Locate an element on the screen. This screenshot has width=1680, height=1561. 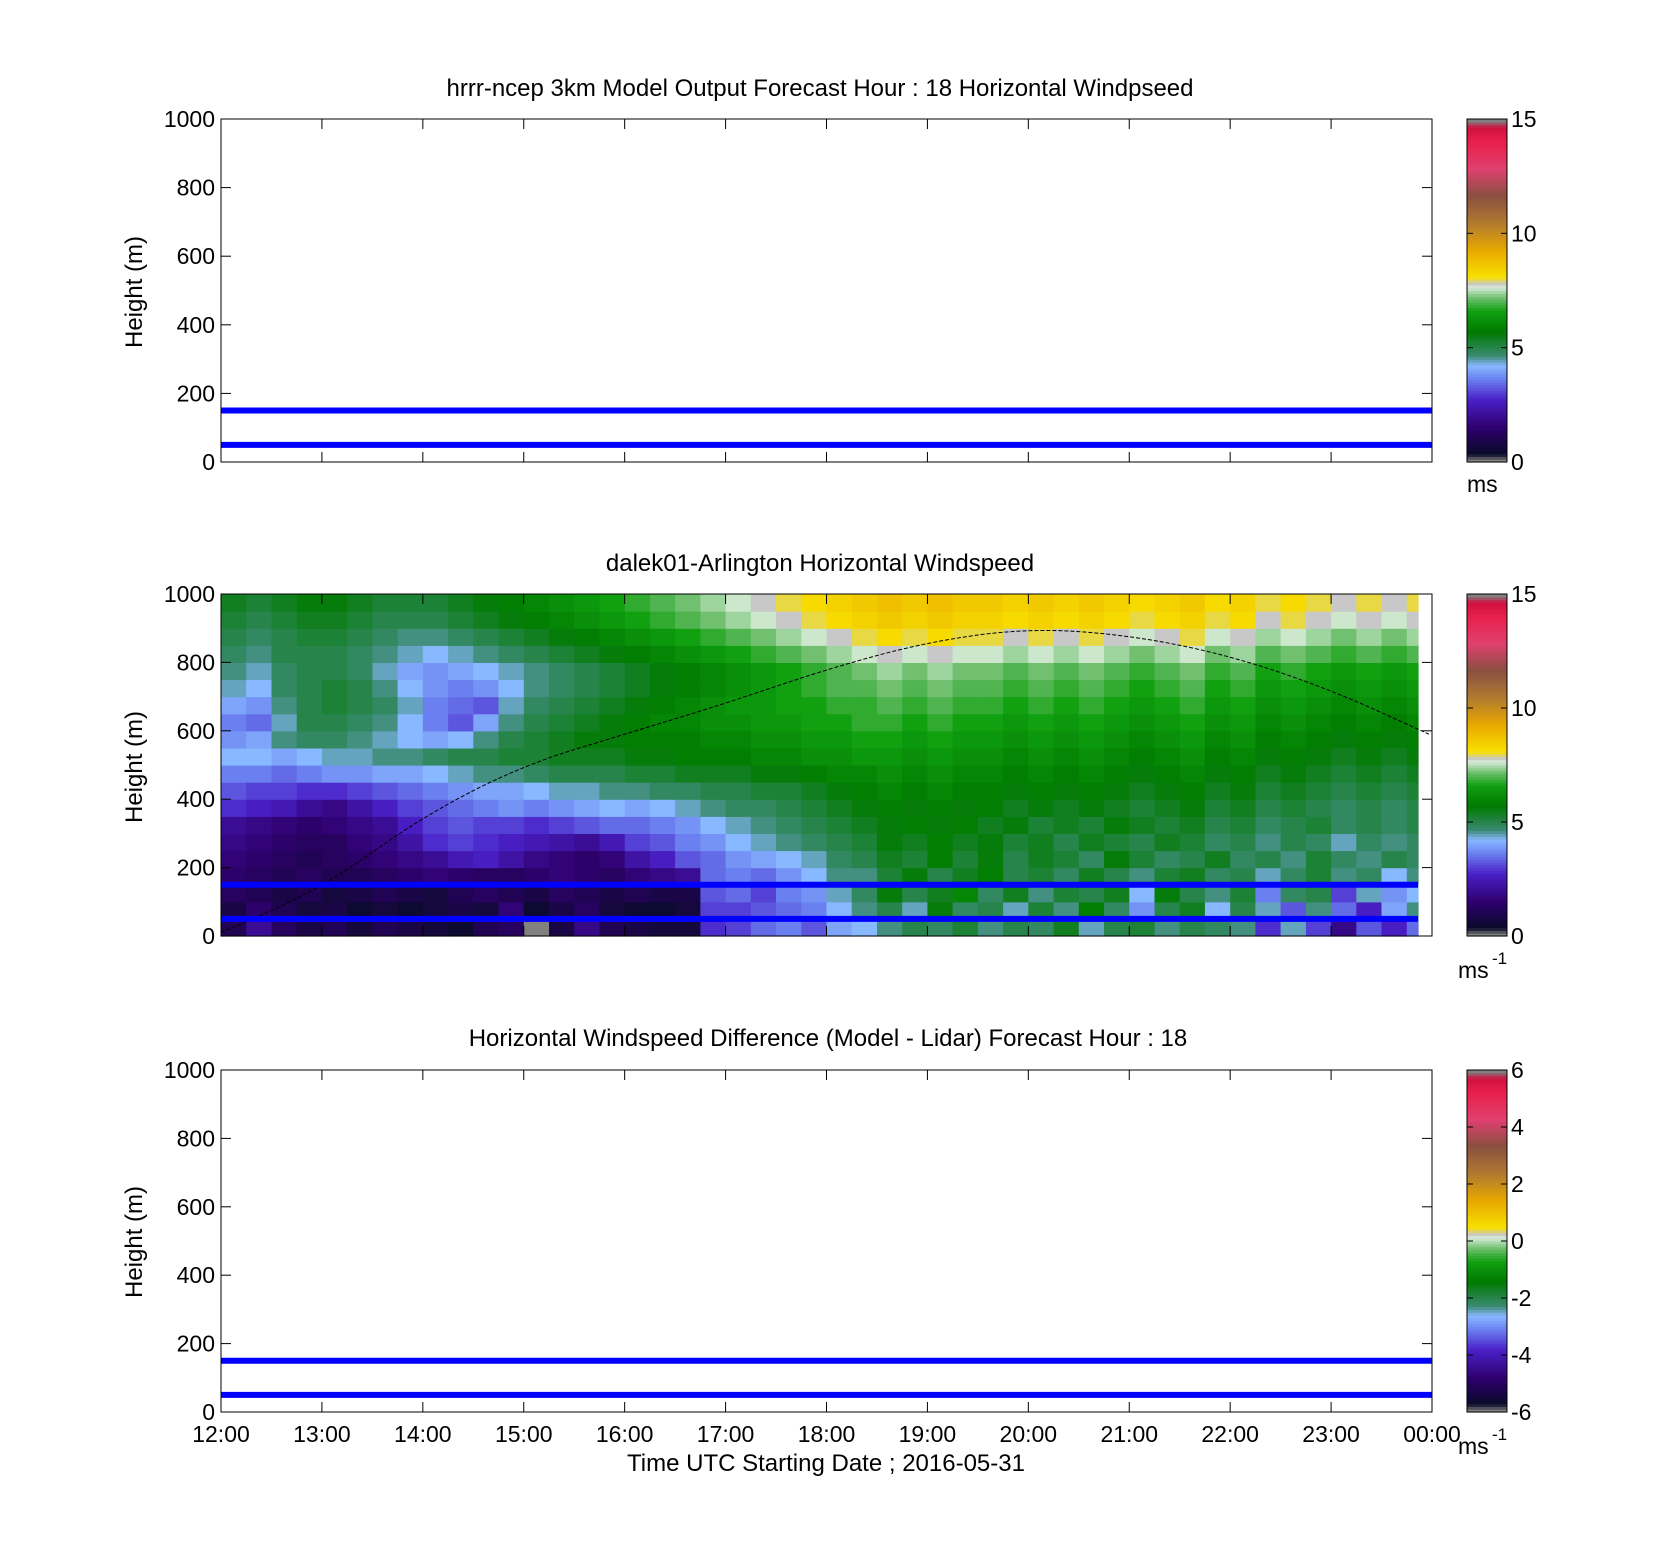
y-tick-label: 200 is located at coordinates (196, 393).